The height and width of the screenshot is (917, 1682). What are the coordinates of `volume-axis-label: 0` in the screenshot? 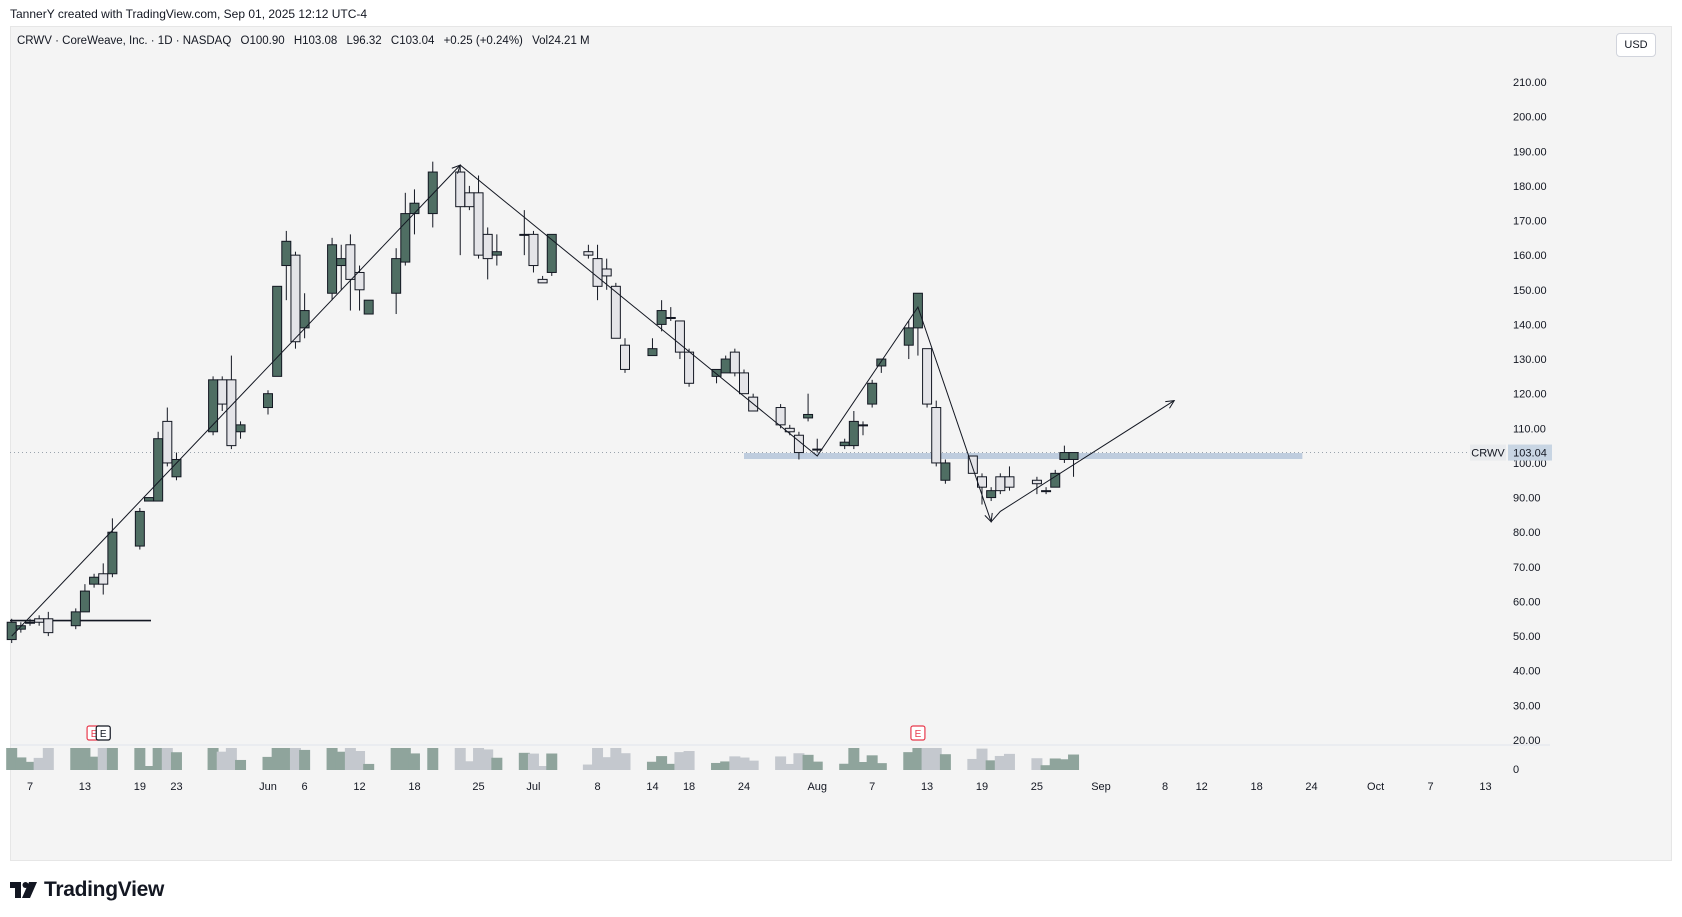 It's located at (1516, 770).